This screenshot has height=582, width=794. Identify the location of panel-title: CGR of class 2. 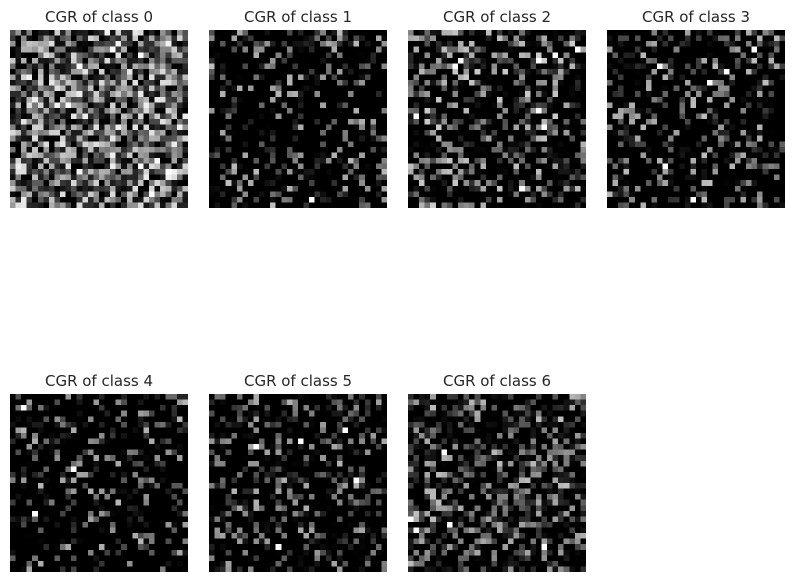
(497, 17).